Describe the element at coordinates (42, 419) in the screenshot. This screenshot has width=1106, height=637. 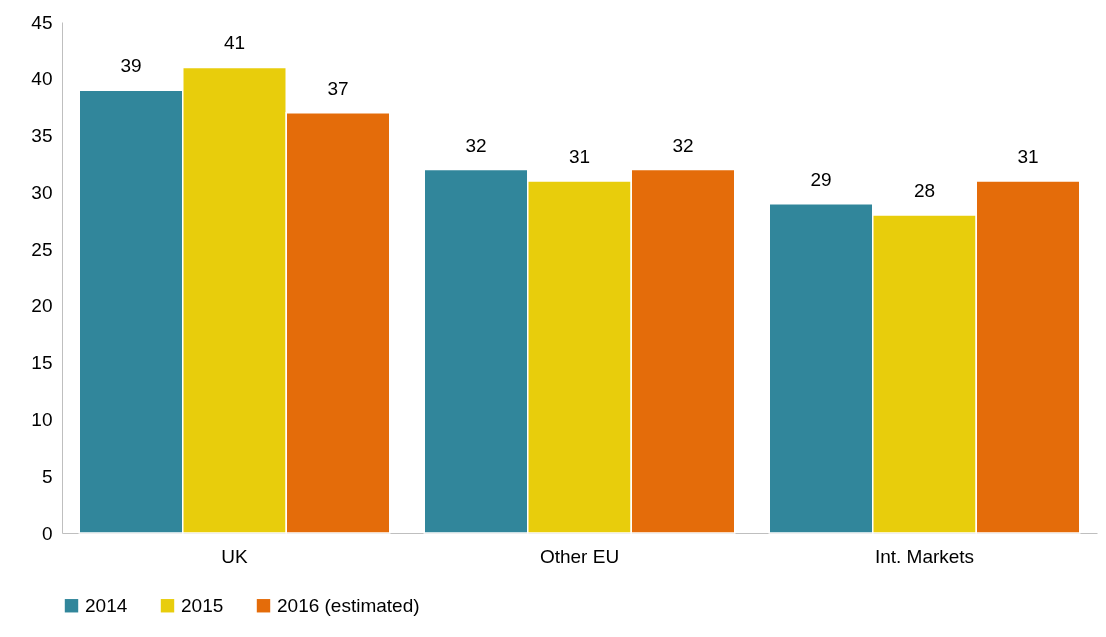
I see `y-tick-label: 10` at that location.